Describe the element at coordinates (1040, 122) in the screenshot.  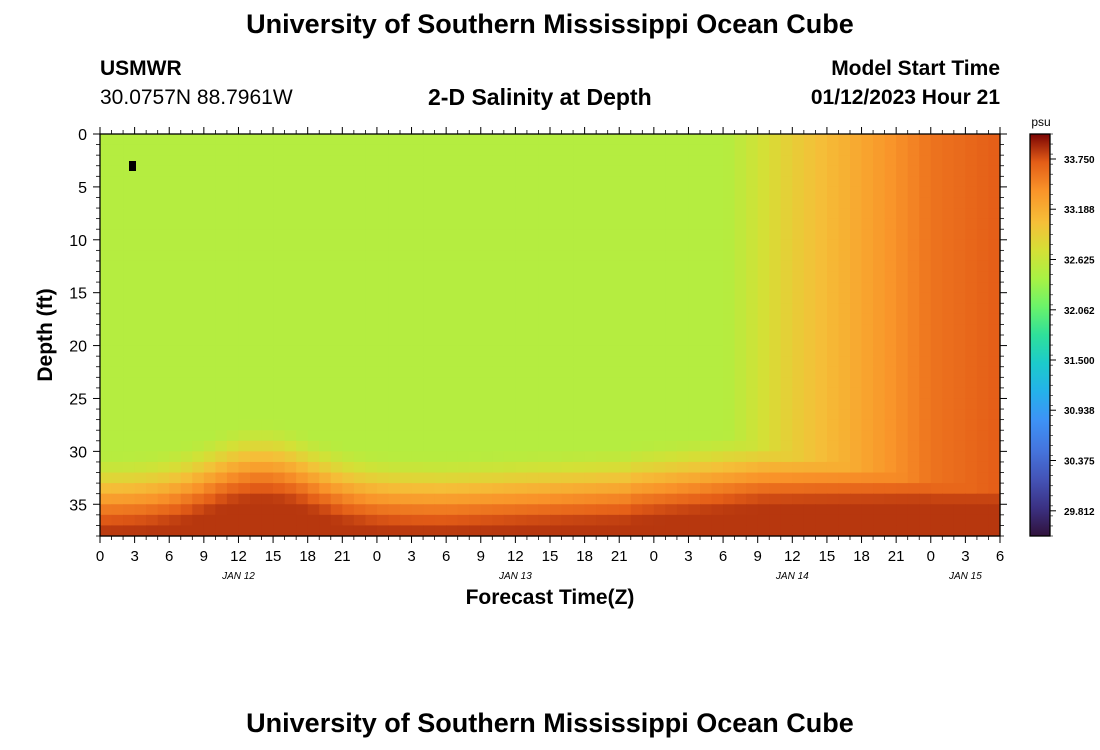
I see `colorbar-unit: psu` at that location.